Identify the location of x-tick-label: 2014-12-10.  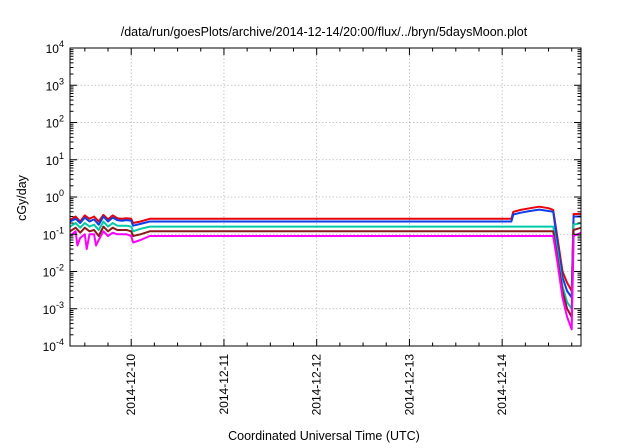
(131, 385).